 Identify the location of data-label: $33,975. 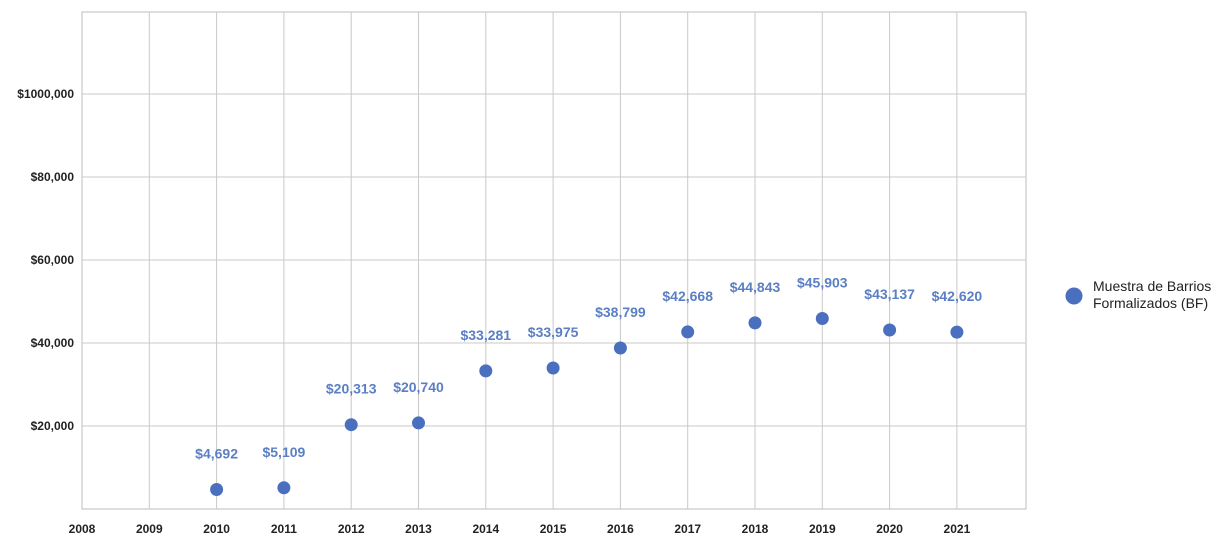
(553, 332).